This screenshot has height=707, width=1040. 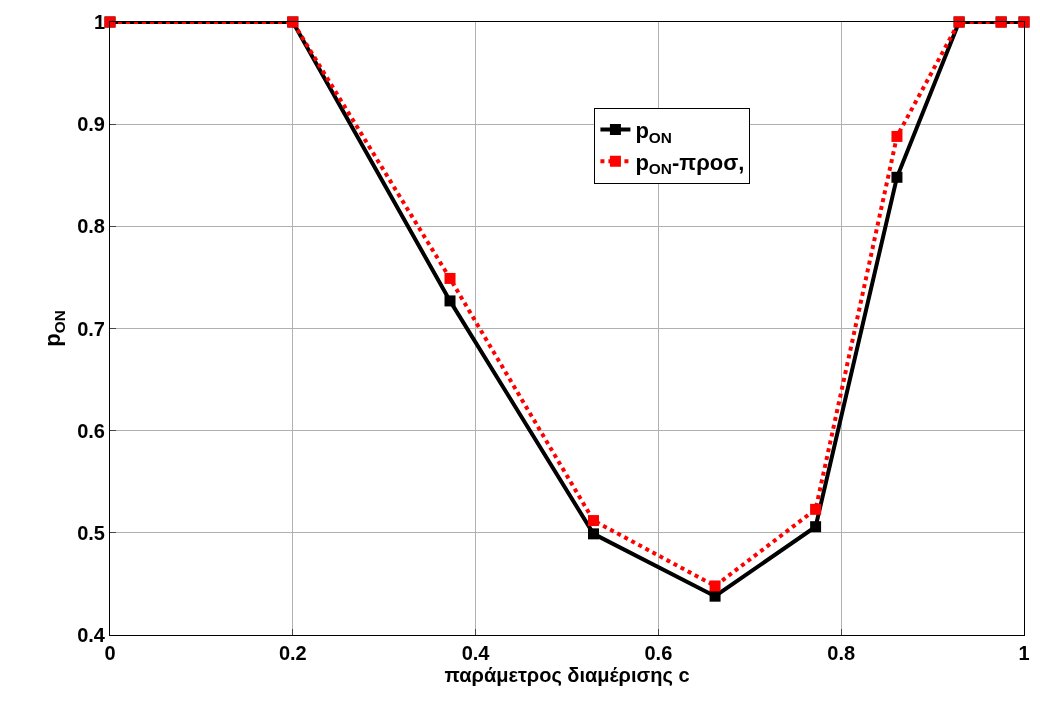 What do you see at coordinates (690, 163) in the screenshot?
I see `legend-label: p$_{ON}$-προσ,` at bounding box center [690, 163].